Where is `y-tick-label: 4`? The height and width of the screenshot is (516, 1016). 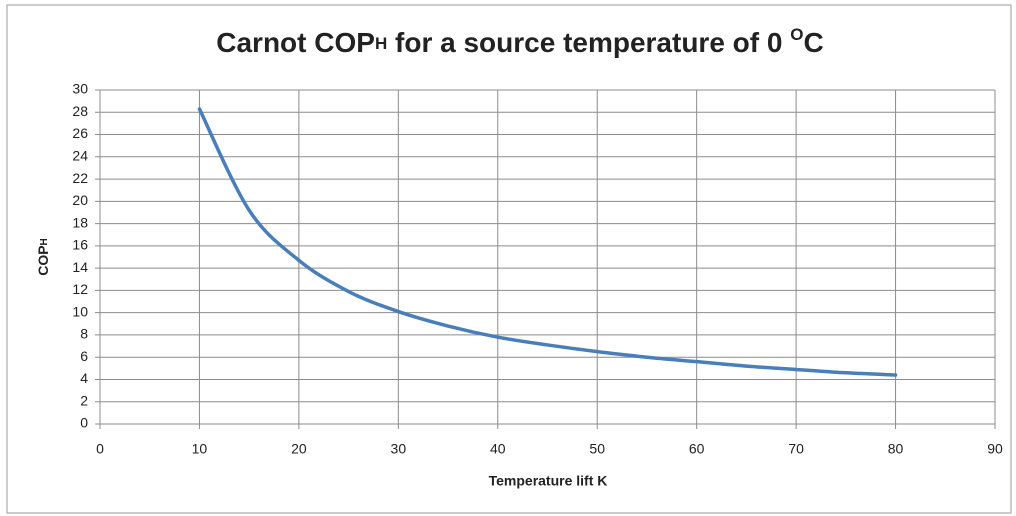
y-tick-label: 4 is located at coordinates (84, 378).